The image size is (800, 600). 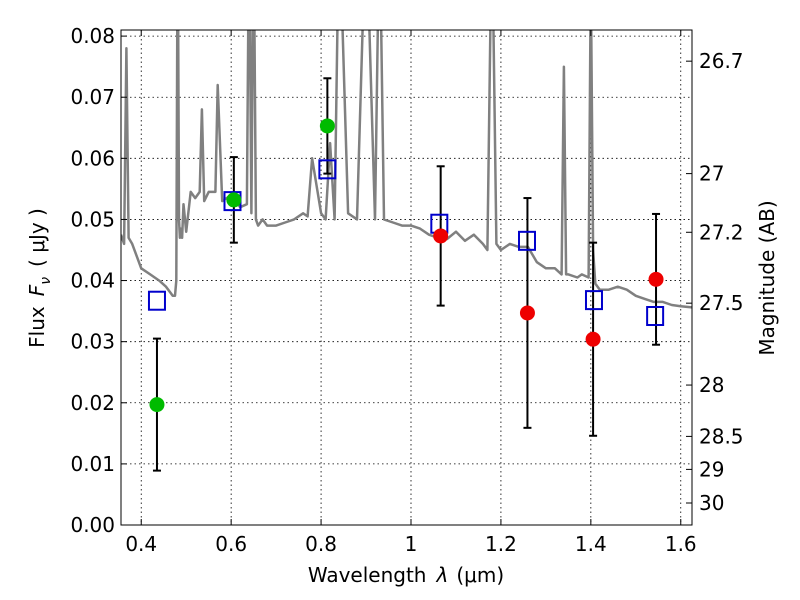 What do you see at coordinates (681, 544) in the screenshot?
I see `x-tick-label: 1.6` at bounding box center [681, 544].